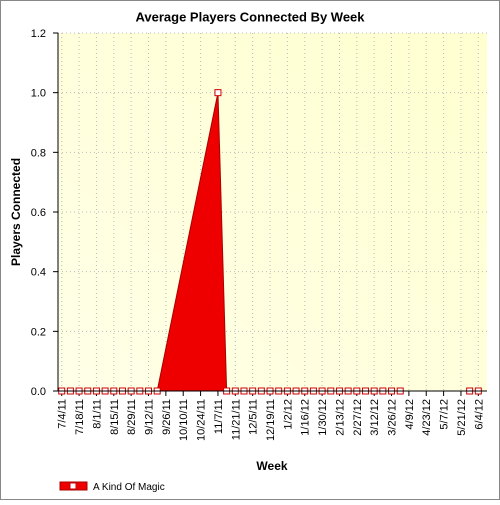  I want to click on y-tick-label: 0.6, so click(38, 213).